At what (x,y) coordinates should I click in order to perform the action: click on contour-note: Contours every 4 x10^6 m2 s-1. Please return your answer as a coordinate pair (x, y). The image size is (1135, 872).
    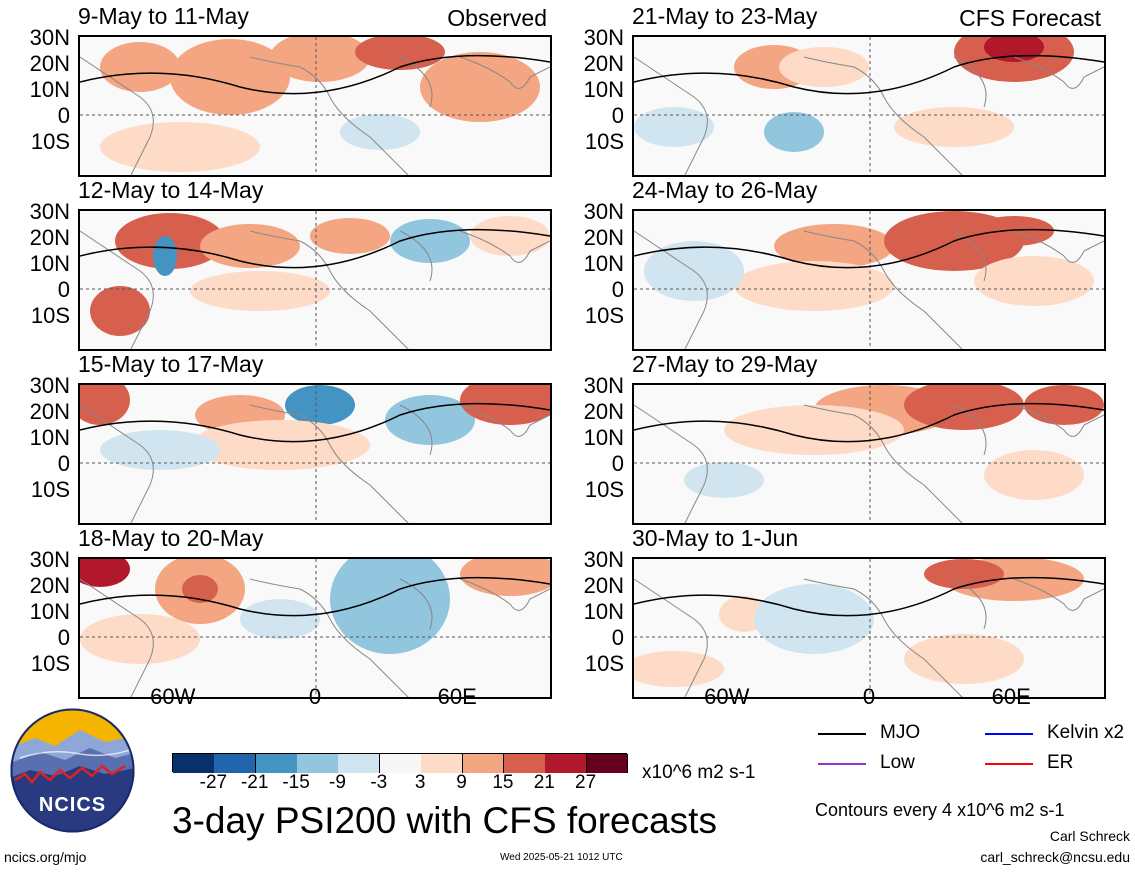
    Looking at the image, I should click on (940, 810).